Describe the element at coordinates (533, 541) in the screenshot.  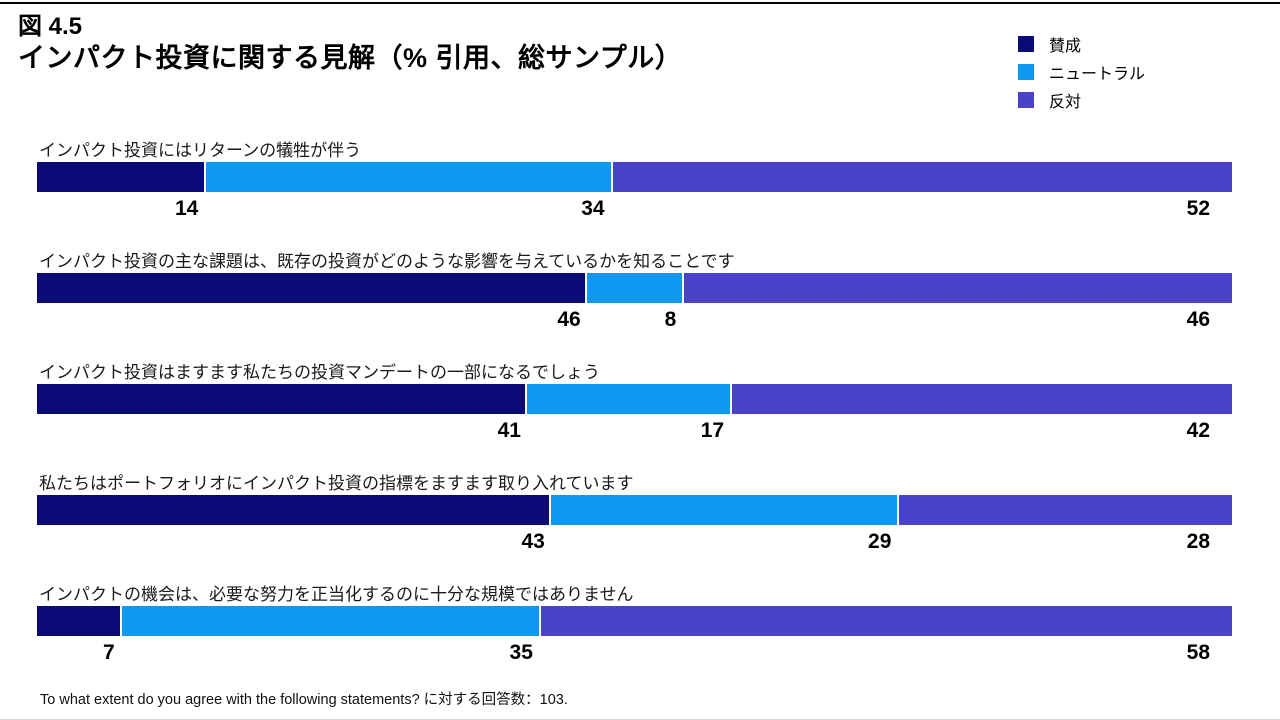
I see `value-label: 43` at that location.